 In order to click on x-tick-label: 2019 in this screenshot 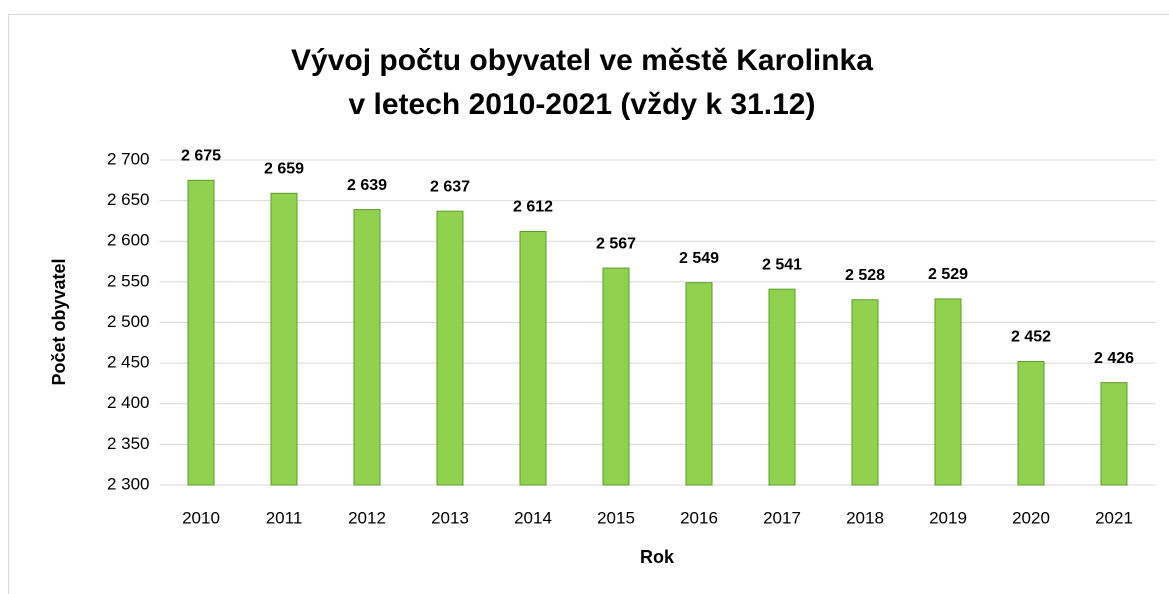, I will do `click(948, 517)`.